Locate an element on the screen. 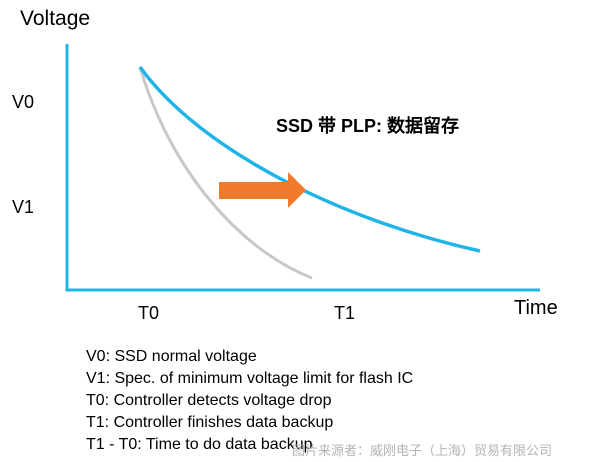  definition-backup-time: T1 - T0: Time to do data backup is located at coordinates (199, 444).